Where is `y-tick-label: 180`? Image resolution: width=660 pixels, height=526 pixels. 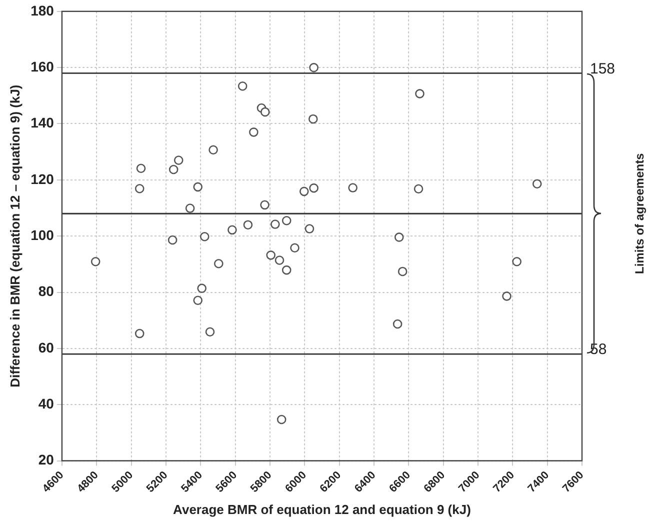 y-tick-label: 180 is located at coordinates (42, 10).